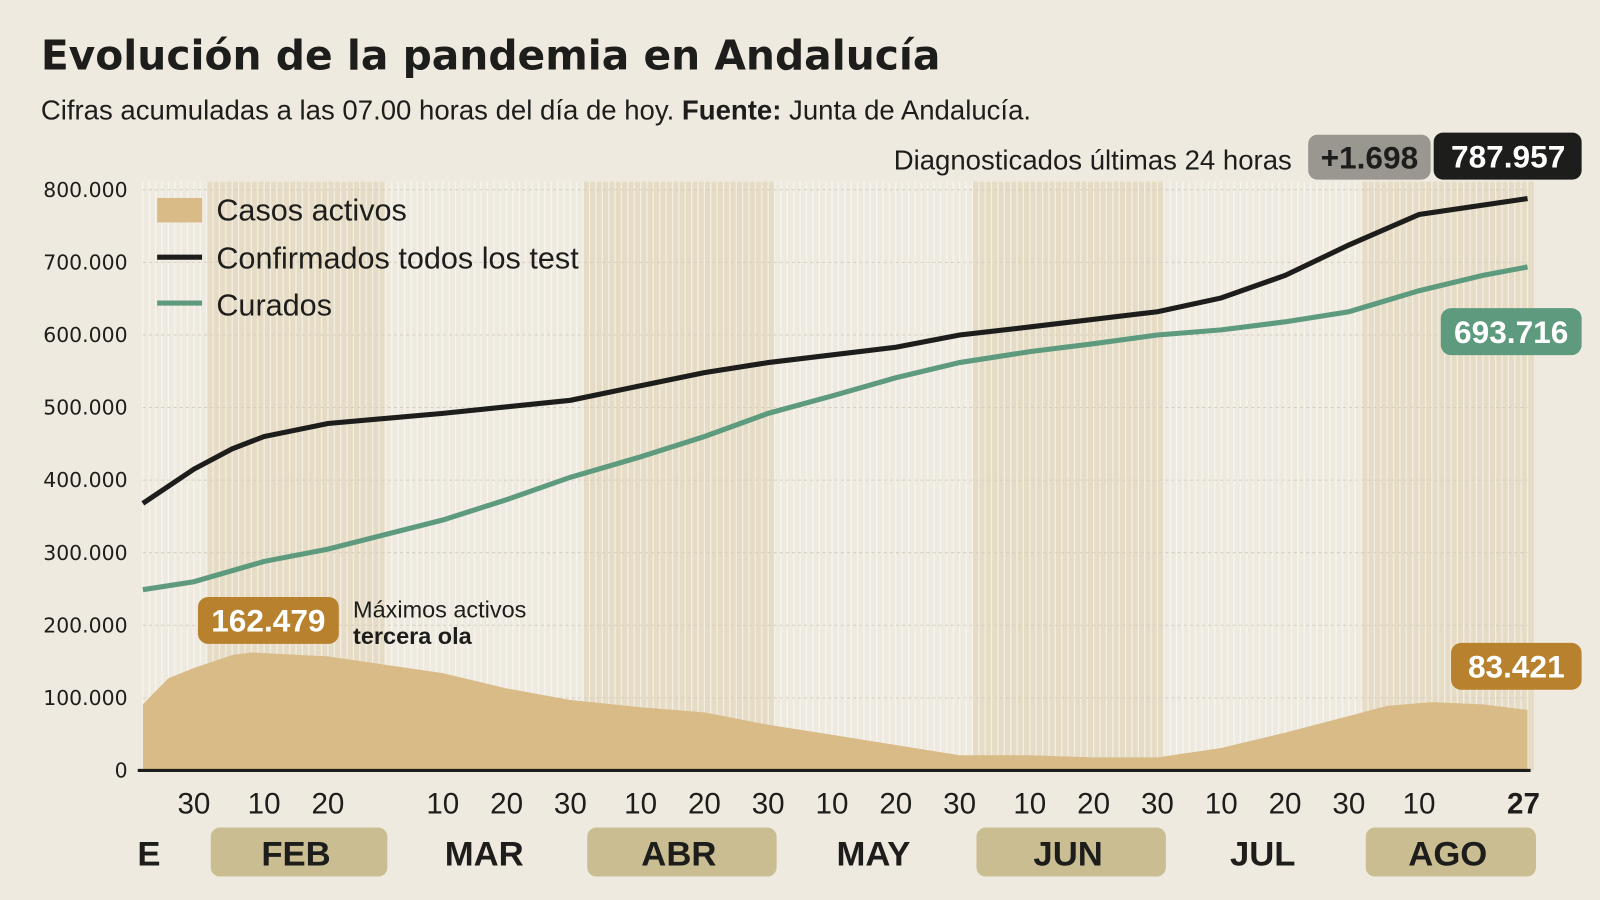  I want to click on month-labels: E FEB MAR ABR MAY JUN JUL AGO, so click(836, 852).